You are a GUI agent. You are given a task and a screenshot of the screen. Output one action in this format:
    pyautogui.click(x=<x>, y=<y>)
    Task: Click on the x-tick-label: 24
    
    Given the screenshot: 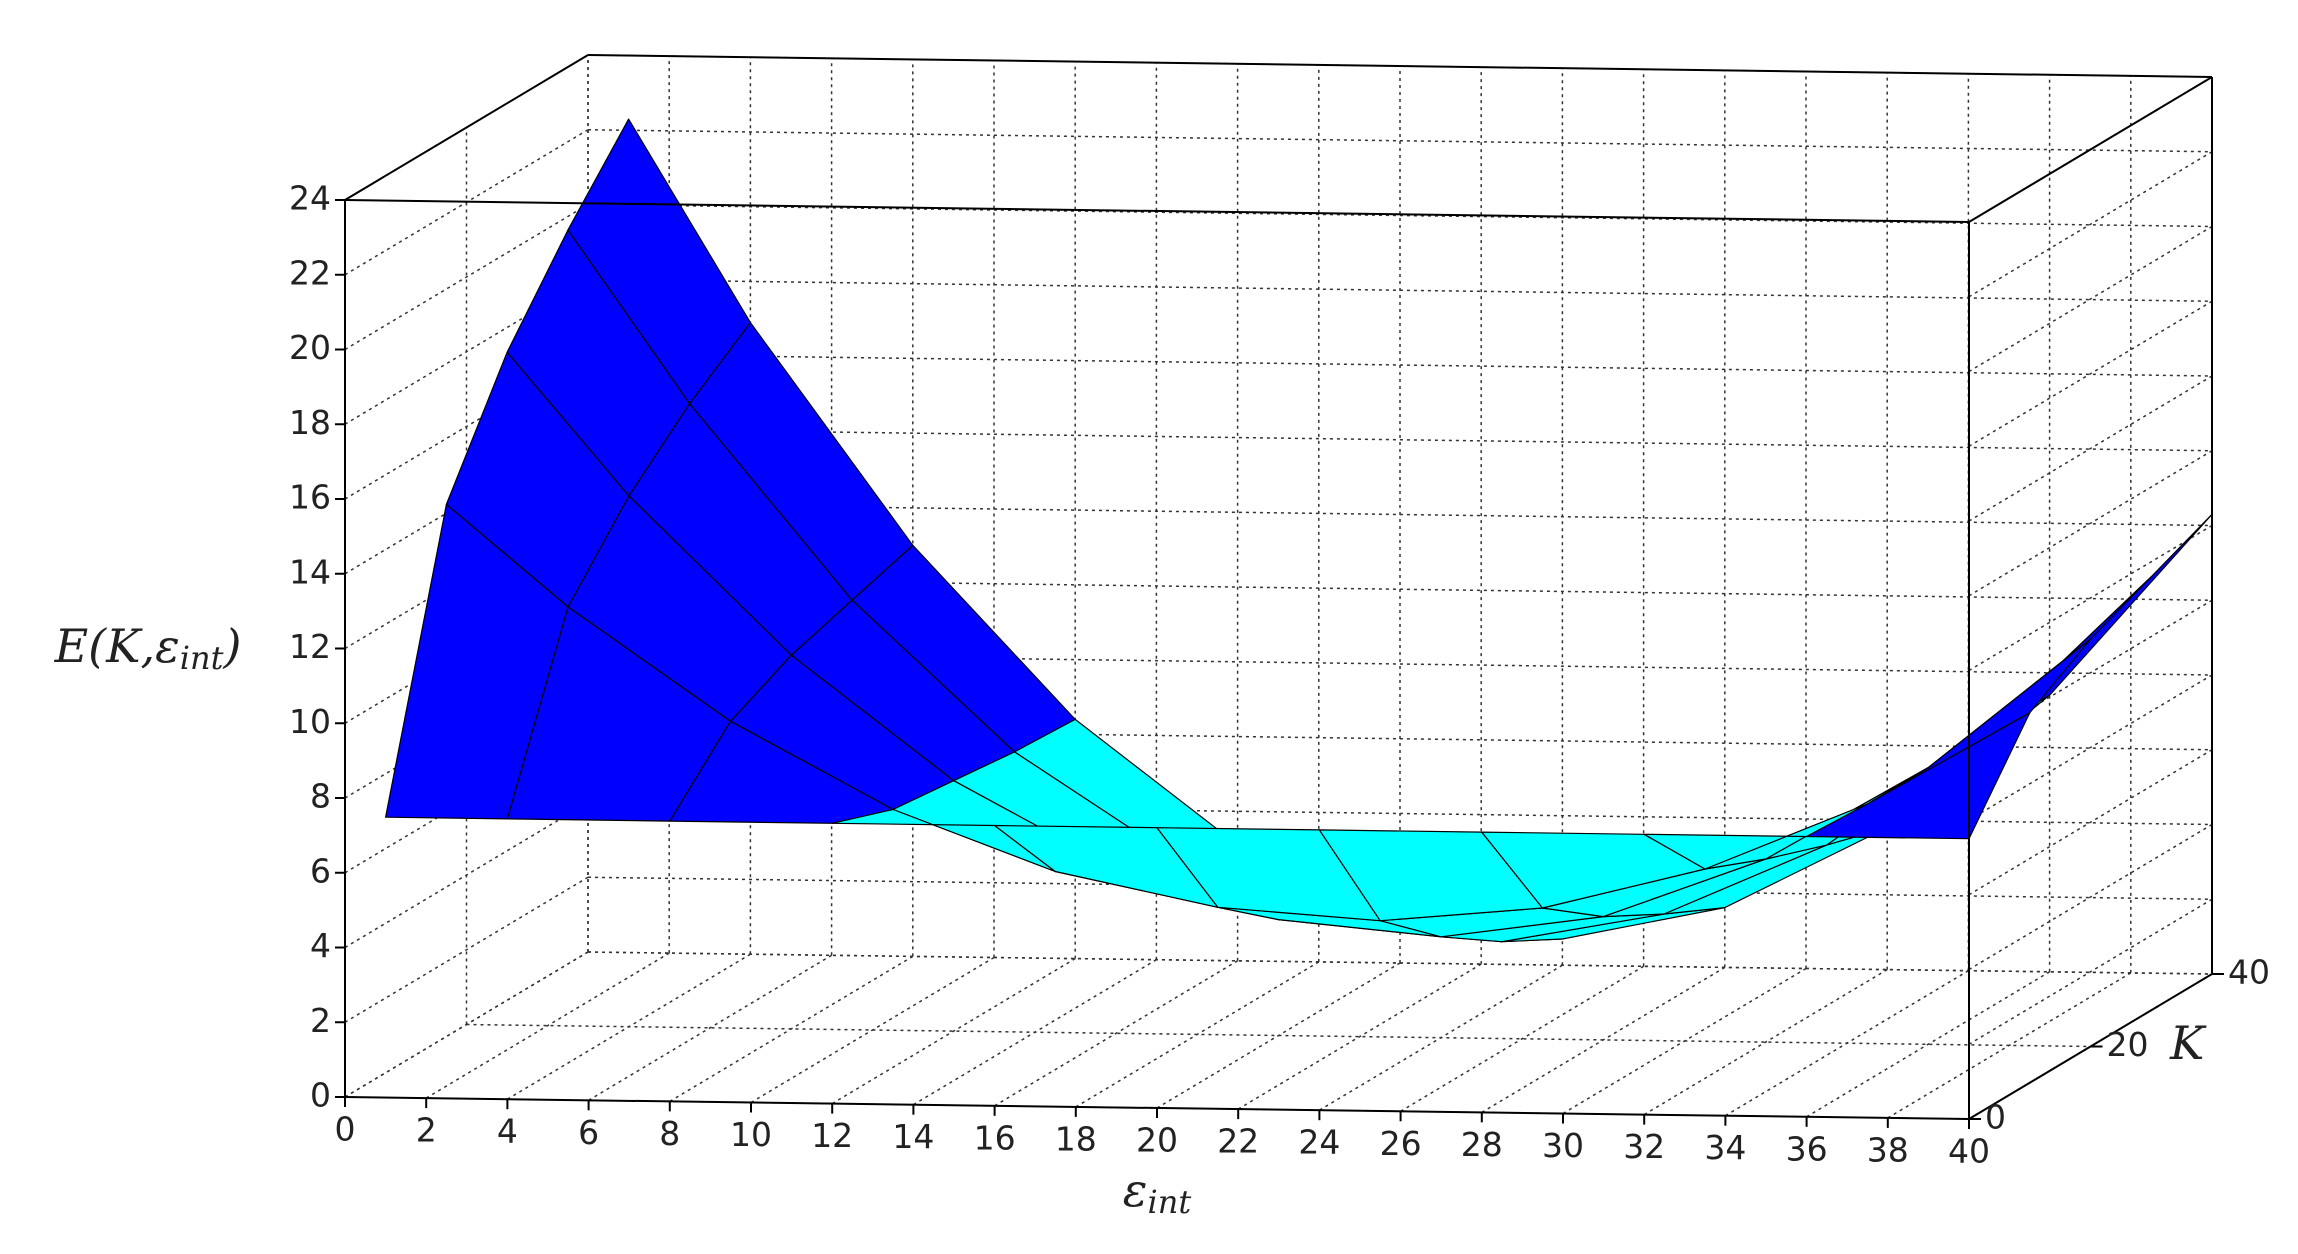 What is the action you would take?
    pyautogui.click(x=1319, y=1142)
    